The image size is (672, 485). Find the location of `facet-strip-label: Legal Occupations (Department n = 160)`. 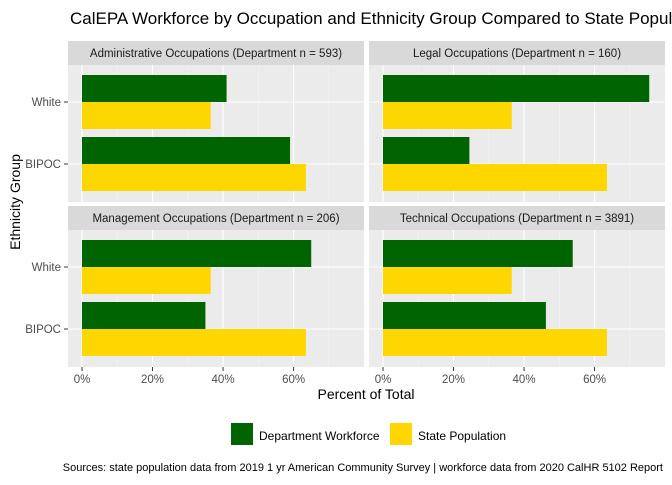

facet-strip-label: Legal Occupations (Department n = 160) is located at coordinates (517, 54).